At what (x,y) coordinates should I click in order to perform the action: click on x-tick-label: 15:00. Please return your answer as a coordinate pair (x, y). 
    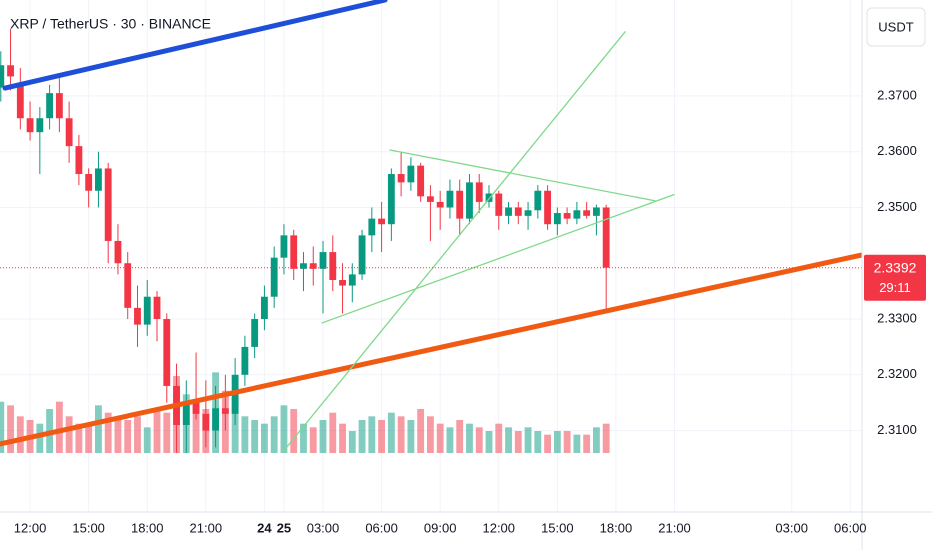
    Looking at the image, I should click on (88, 527).